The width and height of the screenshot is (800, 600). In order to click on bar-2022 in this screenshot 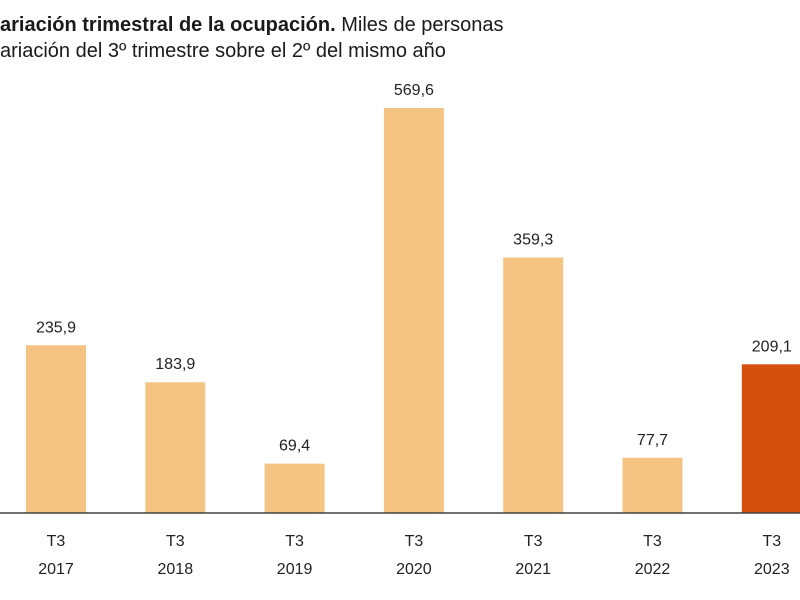, I will do `click(652, 485)`.